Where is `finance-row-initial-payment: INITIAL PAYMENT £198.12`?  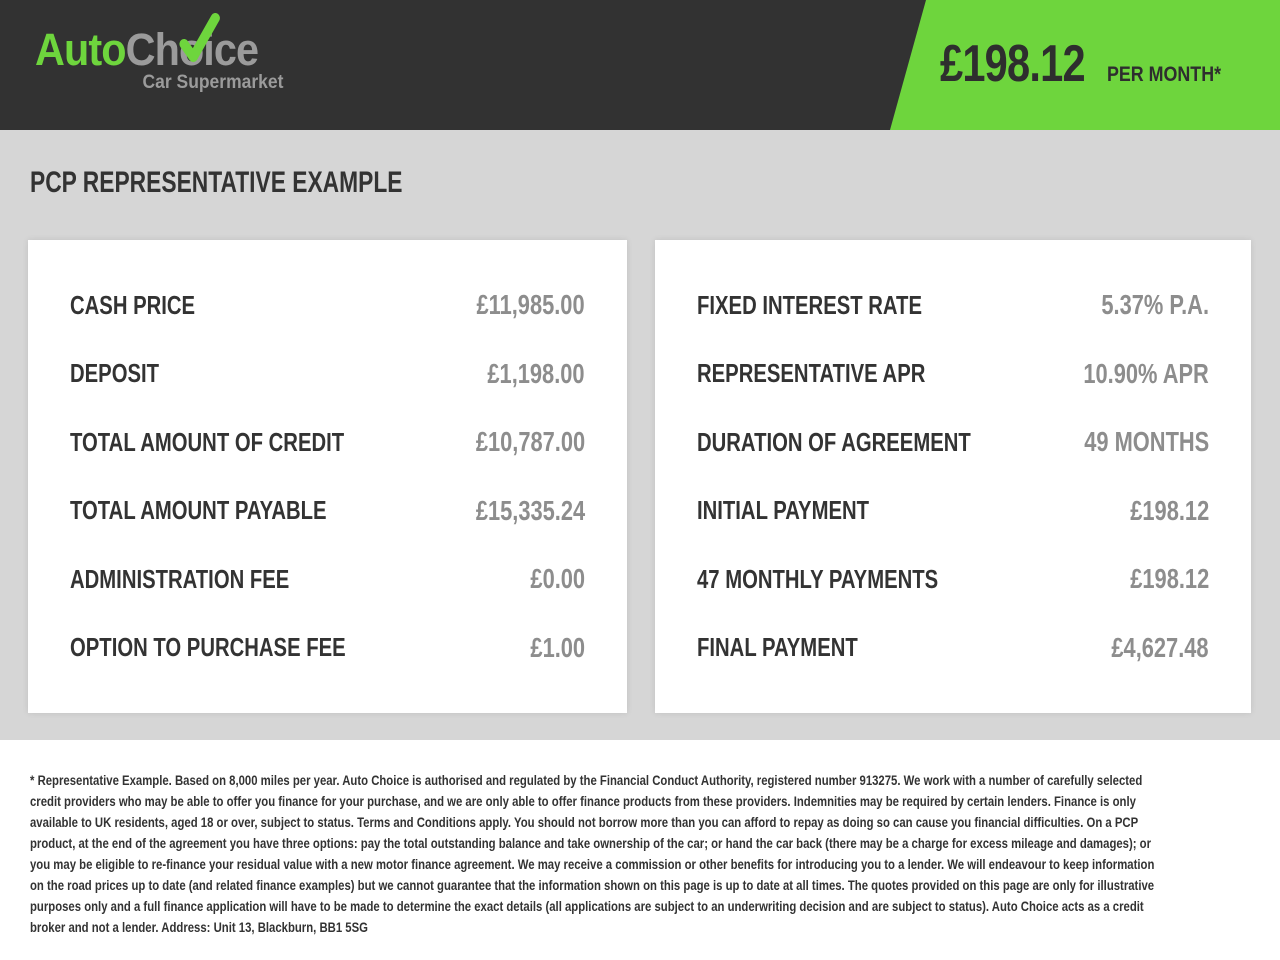 finance-row-initial-payment: INITIAL PAYMENT £198.12 is located at coordinates (953, 511).